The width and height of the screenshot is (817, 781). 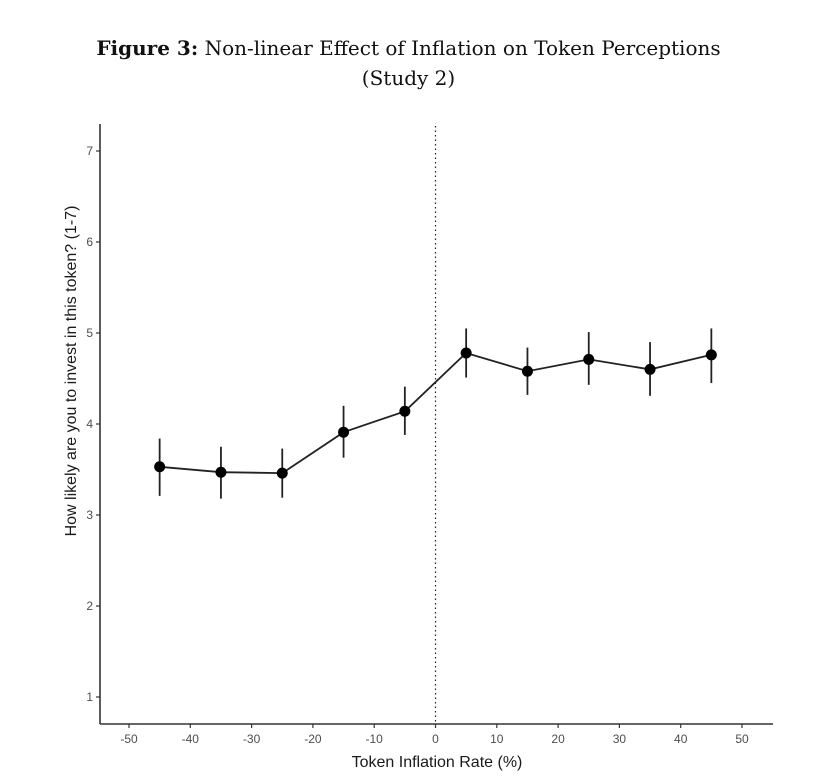 What do you see at coordinates (375, 739) in the screenshot?
I see `x-tick-label: -10` at bounding box center [375, 739].